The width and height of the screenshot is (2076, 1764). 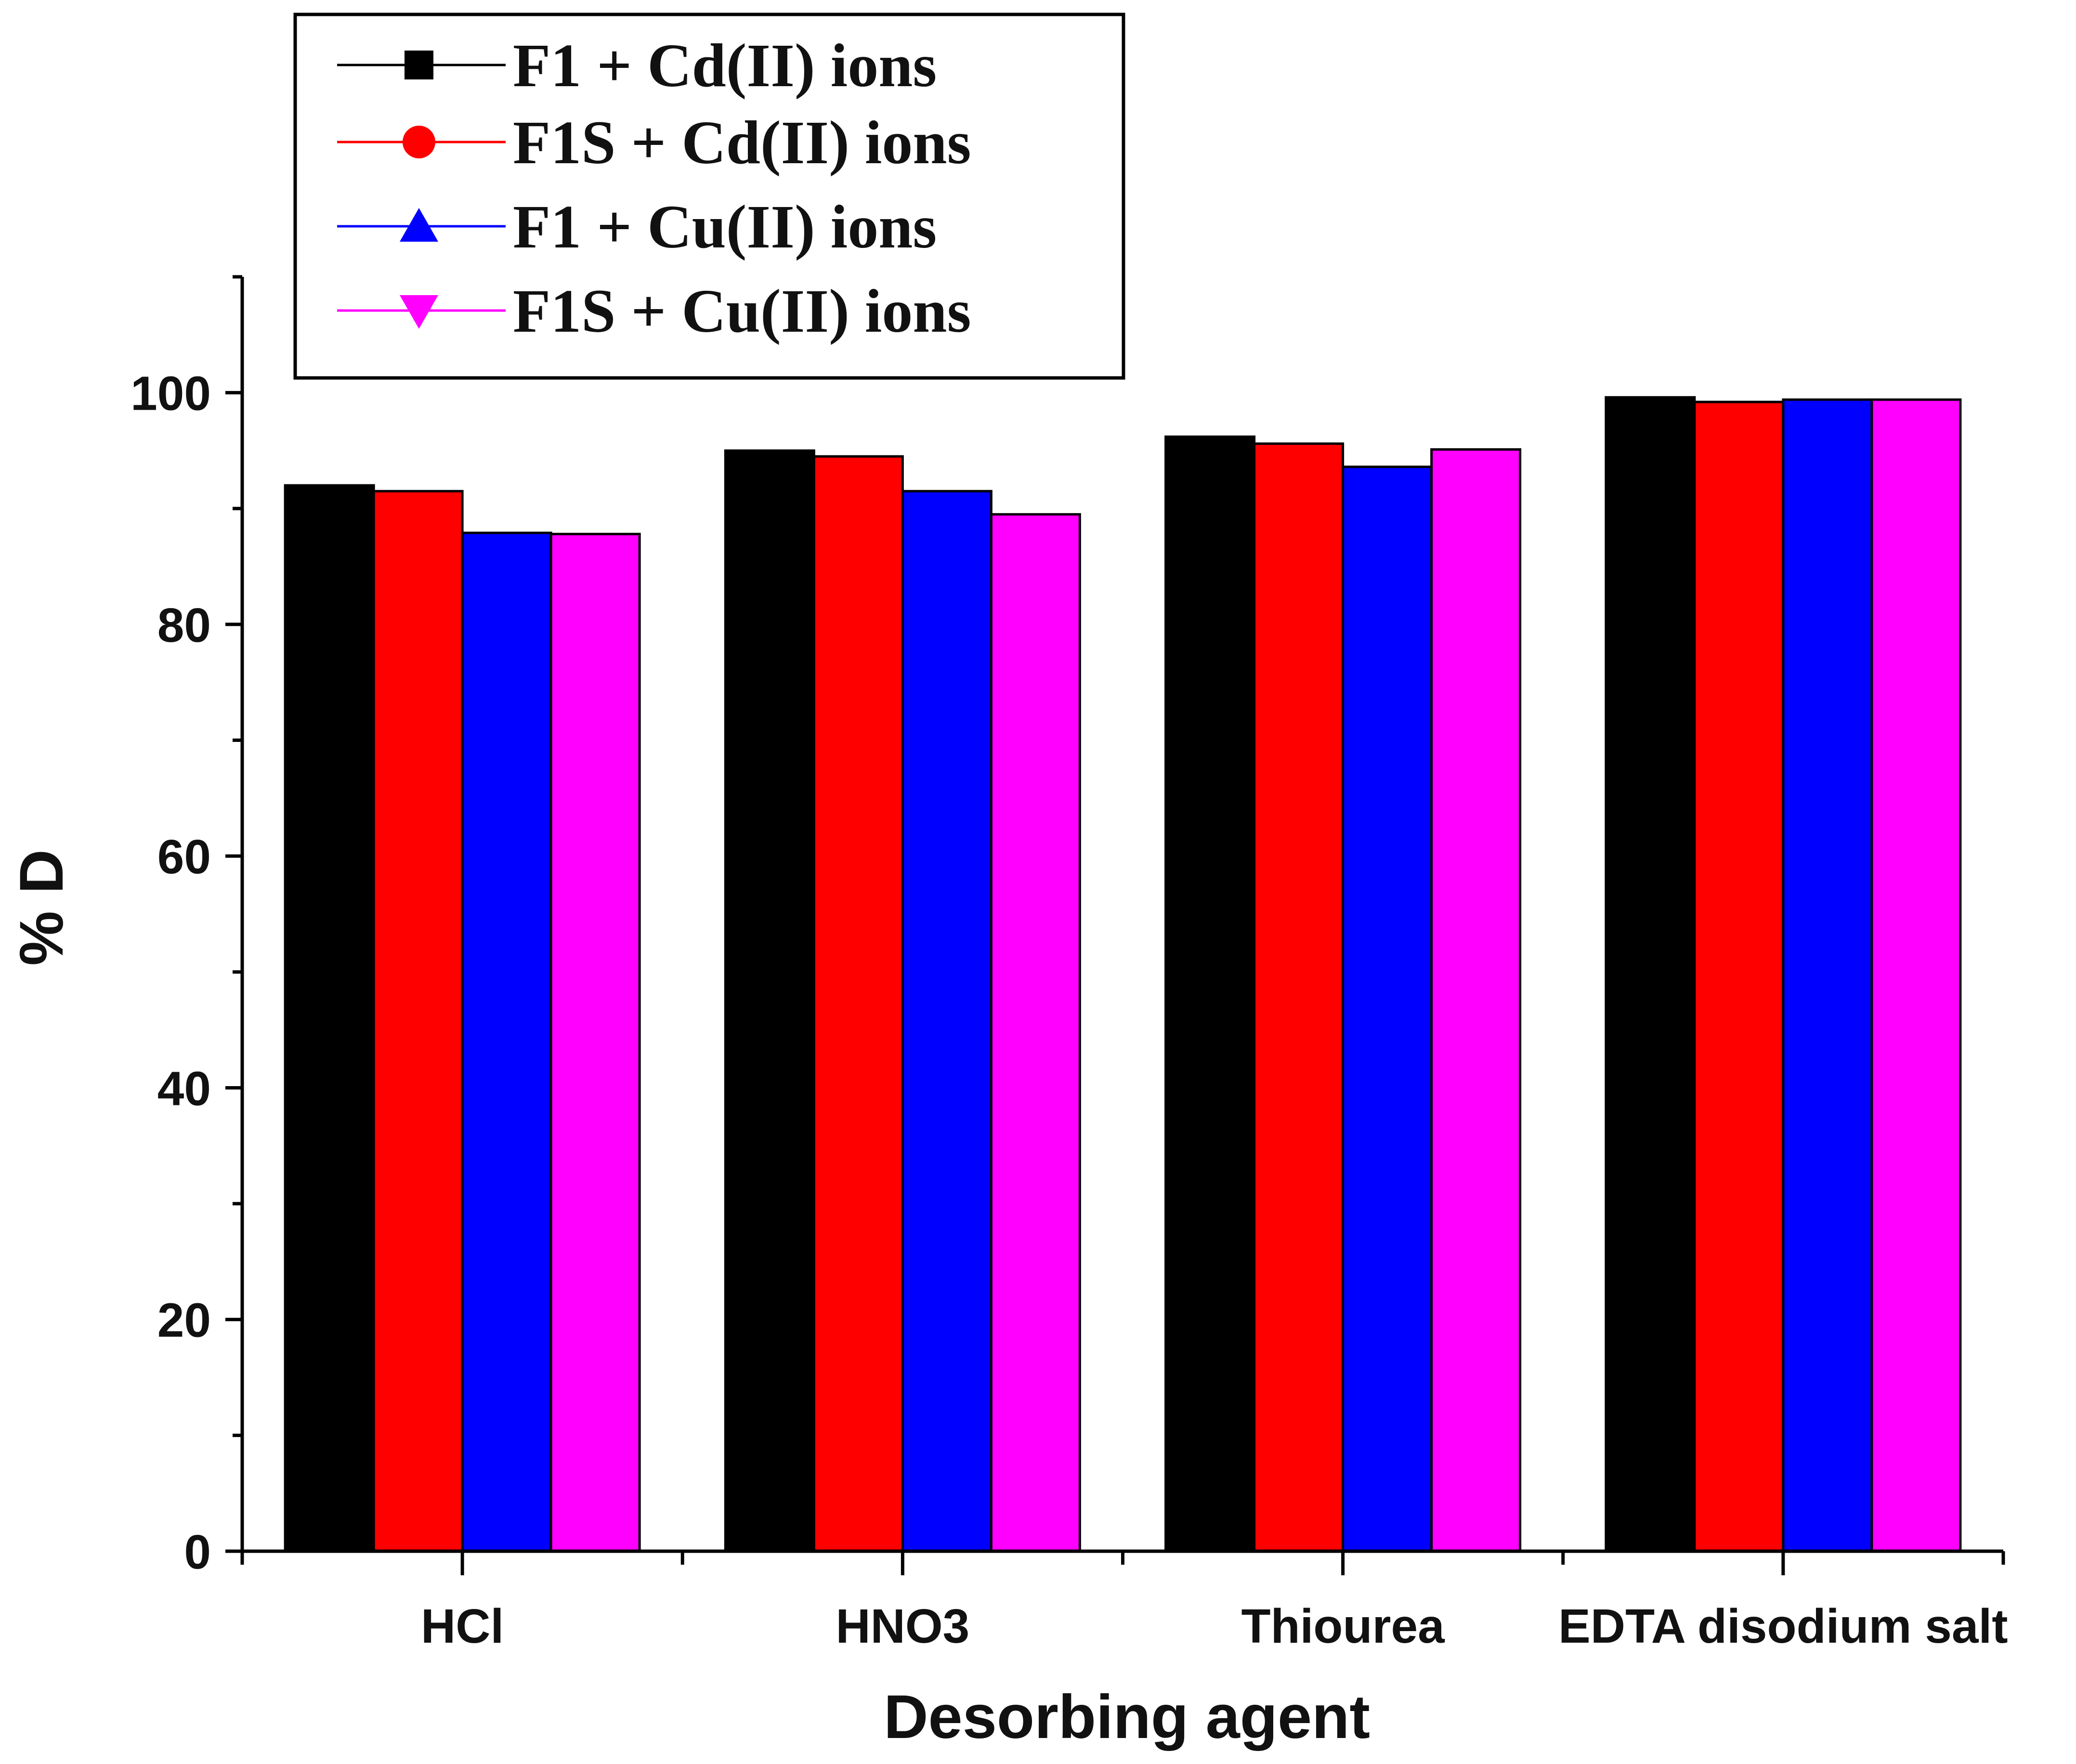 What do you see at coordinates (419, 225) in the screenshot?
I see `legend-marker-triangle-up` at bounding box center [419, 225].